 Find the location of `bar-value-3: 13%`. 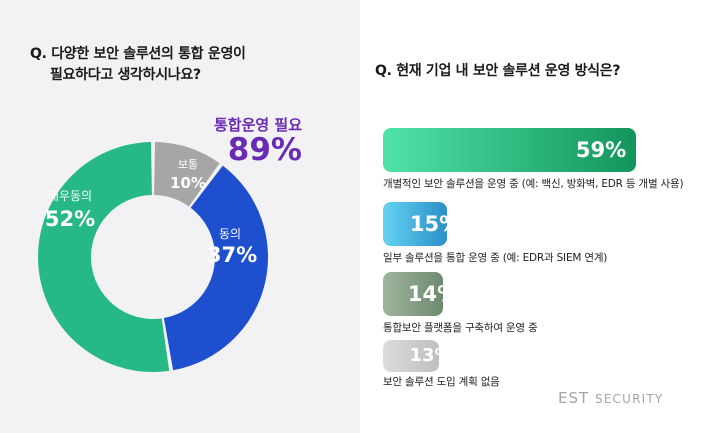

bar-value-3: 13% is located at coordinates (431, 355).